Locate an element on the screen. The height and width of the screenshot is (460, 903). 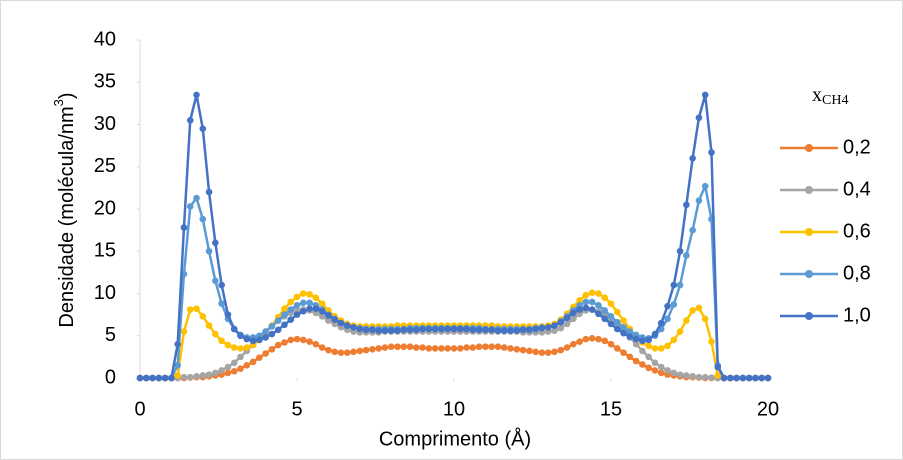
y-tick-label: 15 is located at coordinates (105, 251).